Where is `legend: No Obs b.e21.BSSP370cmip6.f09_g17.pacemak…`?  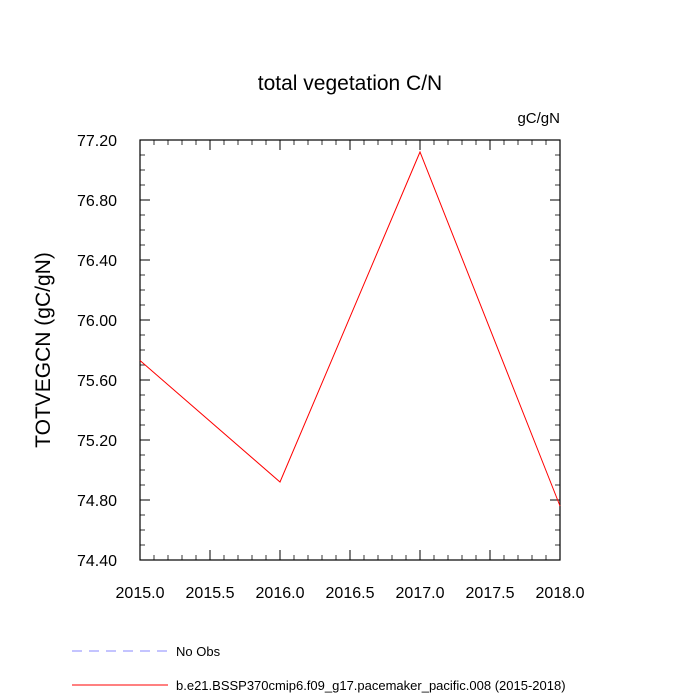
legend: No Obs b.e21.BSSP370cmip6.f09_g17.pacemak… is located at coordinates (319, 668).